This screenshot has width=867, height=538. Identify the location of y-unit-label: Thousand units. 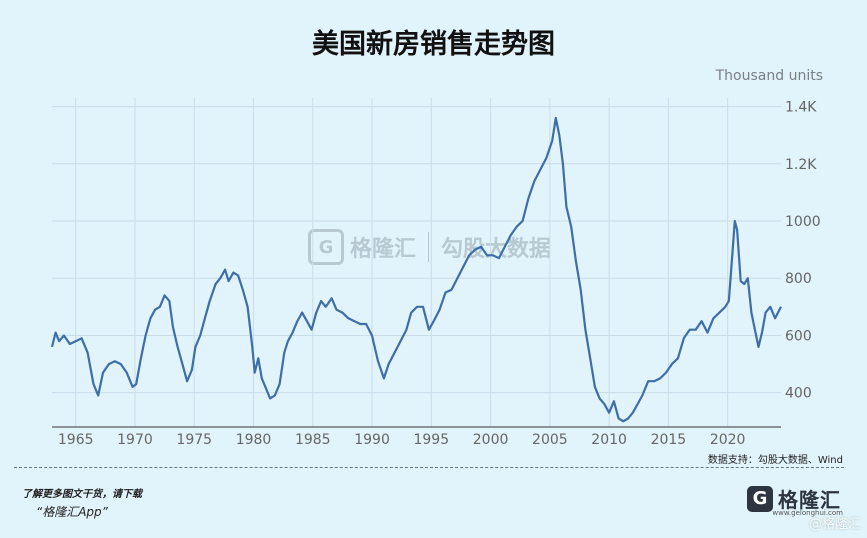
(769, 76).